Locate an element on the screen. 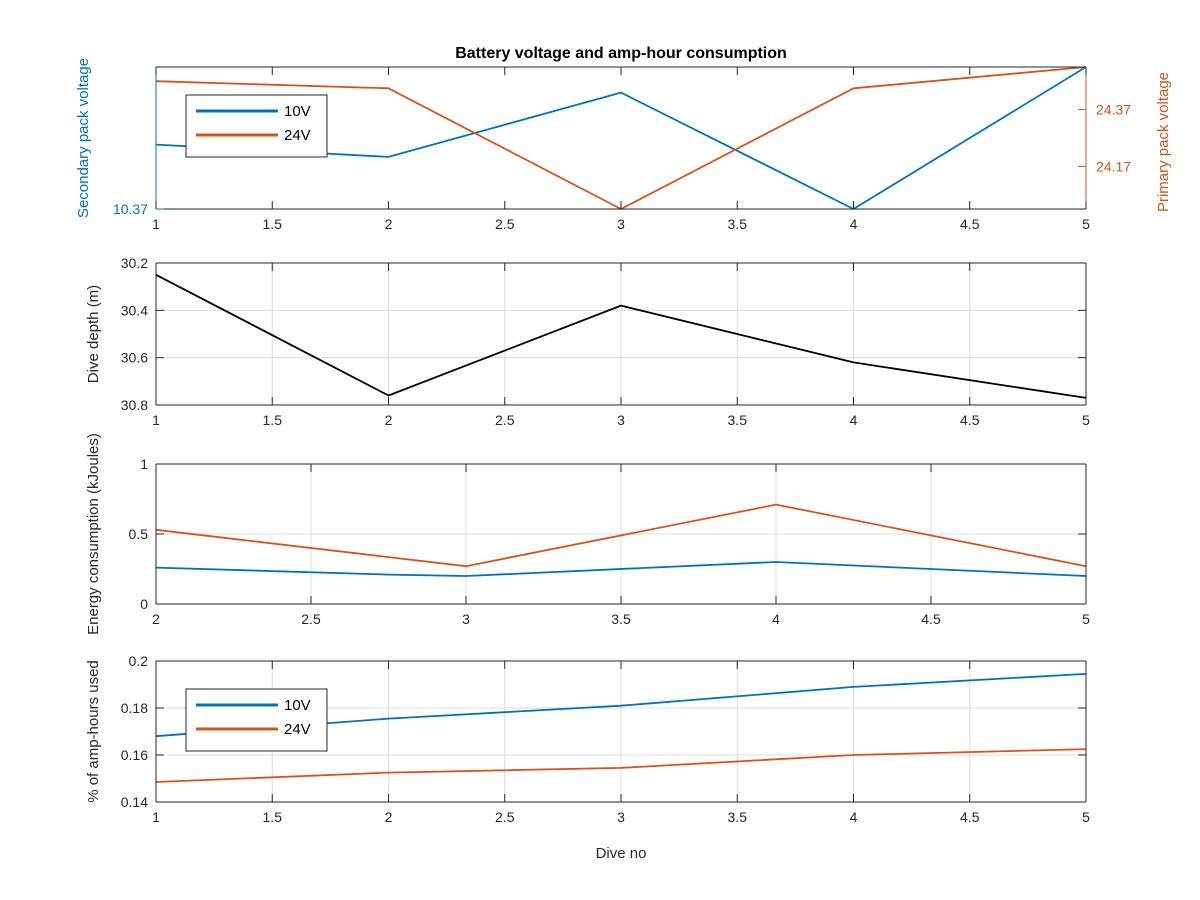  y-tick-label: 30.2 is located at coordinates (134, 263).